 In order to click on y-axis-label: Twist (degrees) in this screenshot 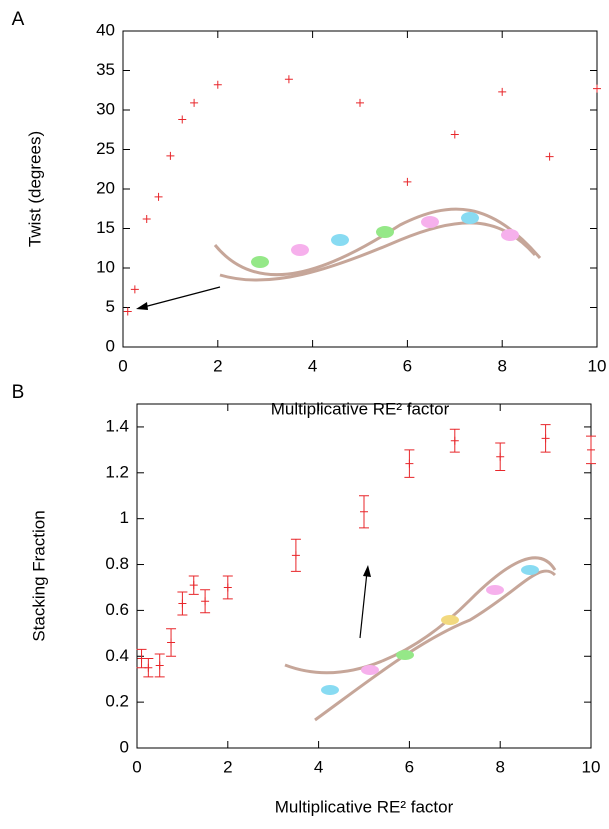, I will do `click(34, 189)`.